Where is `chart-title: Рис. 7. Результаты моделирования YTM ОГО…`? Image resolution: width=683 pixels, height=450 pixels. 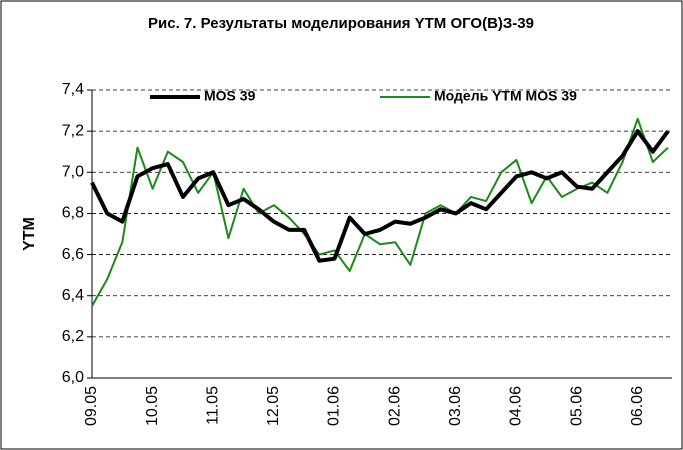 chart-title: Рис. 7. Результаты моделирования YTM ОГО… is located at coordinates (341, 23).